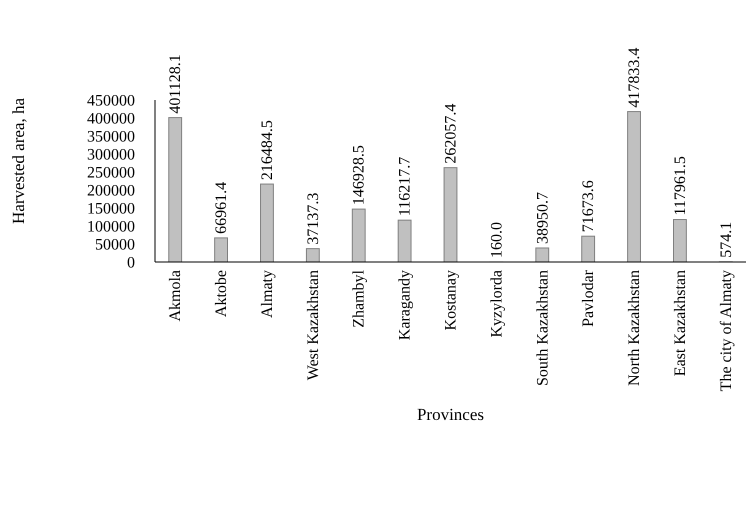  What do you see at coordinates (111, 155) in the screenshot?
I see `y-tick-label: 300000` at bounding box center [111, 155].